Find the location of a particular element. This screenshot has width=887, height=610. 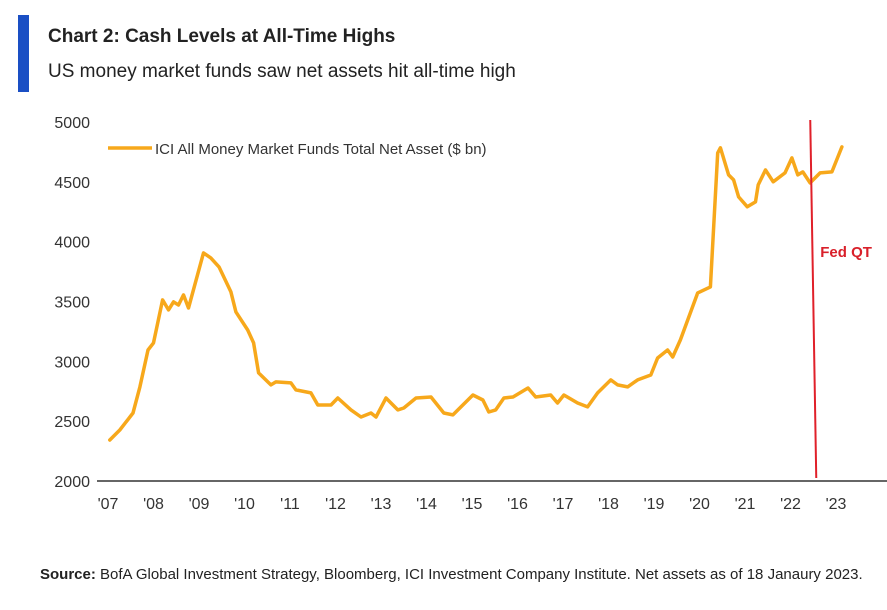

x-tick-label: '17 is located at coordinates (563, 504).